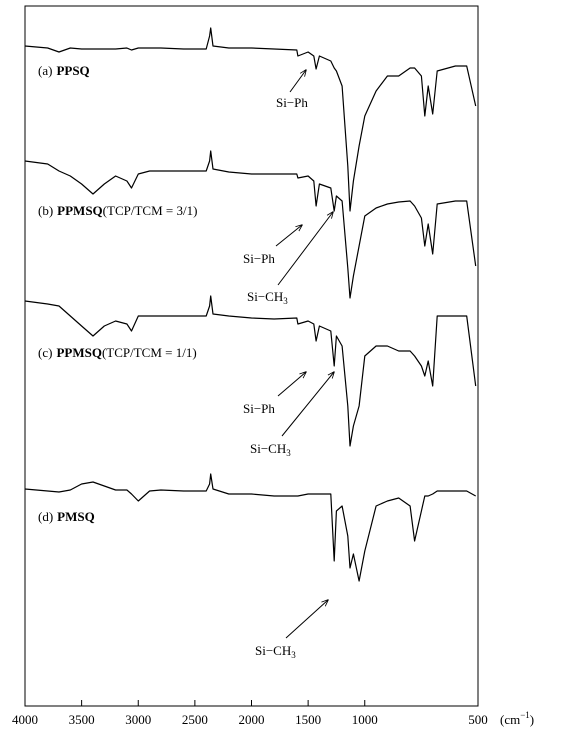 The width and height of the screenshot is (565, 736). What do you see at coordinates (72, 70) in the screenshot?
I see `series-label-name: PPSQ` at bounding box center [72, 70].